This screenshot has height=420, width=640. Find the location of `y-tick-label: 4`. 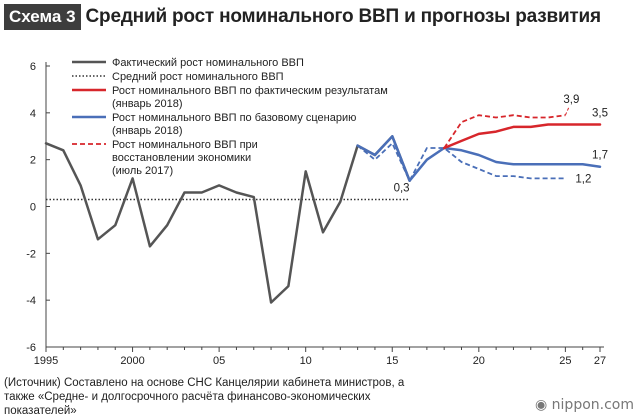

y-tick-label: 4 is located at coordinates (33, 114).